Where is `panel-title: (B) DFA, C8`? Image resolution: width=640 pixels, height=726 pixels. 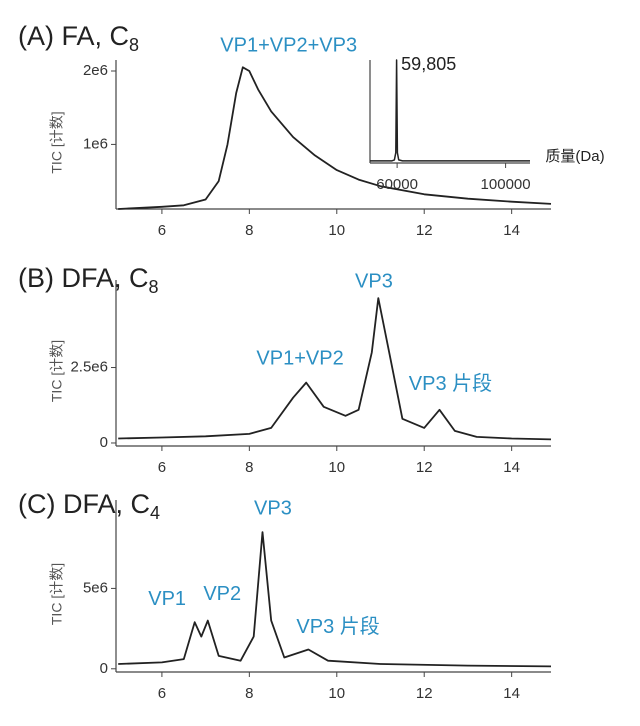 panel-title: (B) DFA, C8 is located at coordinates (88, 280).